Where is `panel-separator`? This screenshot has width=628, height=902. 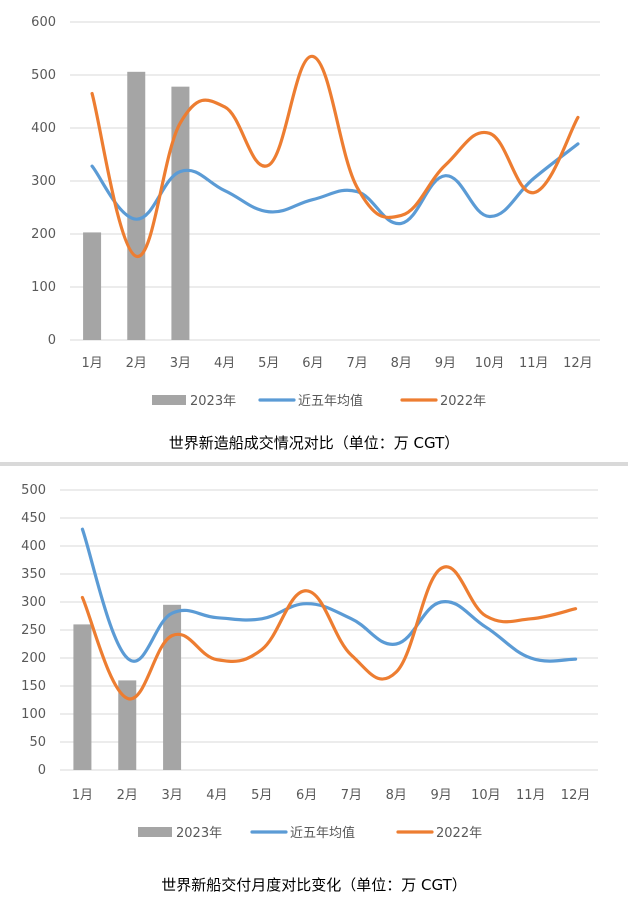 panel-separator is located at coordinates (314, 464).